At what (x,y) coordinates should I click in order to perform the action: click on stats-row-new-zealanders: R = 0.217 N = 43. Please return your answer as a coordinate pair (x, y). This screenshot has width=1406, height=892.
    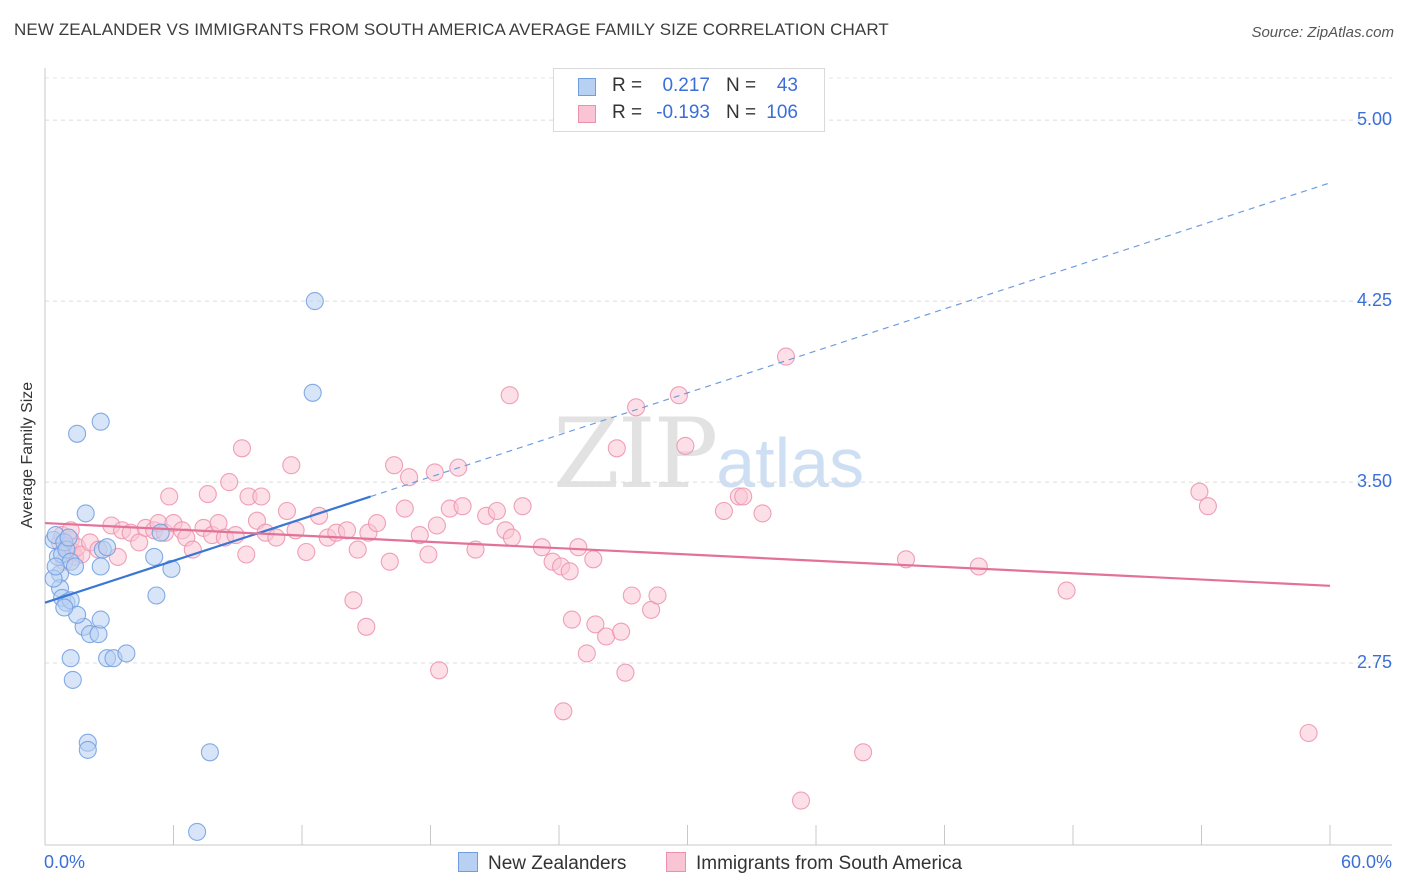
    Looking at the image, I should click on (689, 88).